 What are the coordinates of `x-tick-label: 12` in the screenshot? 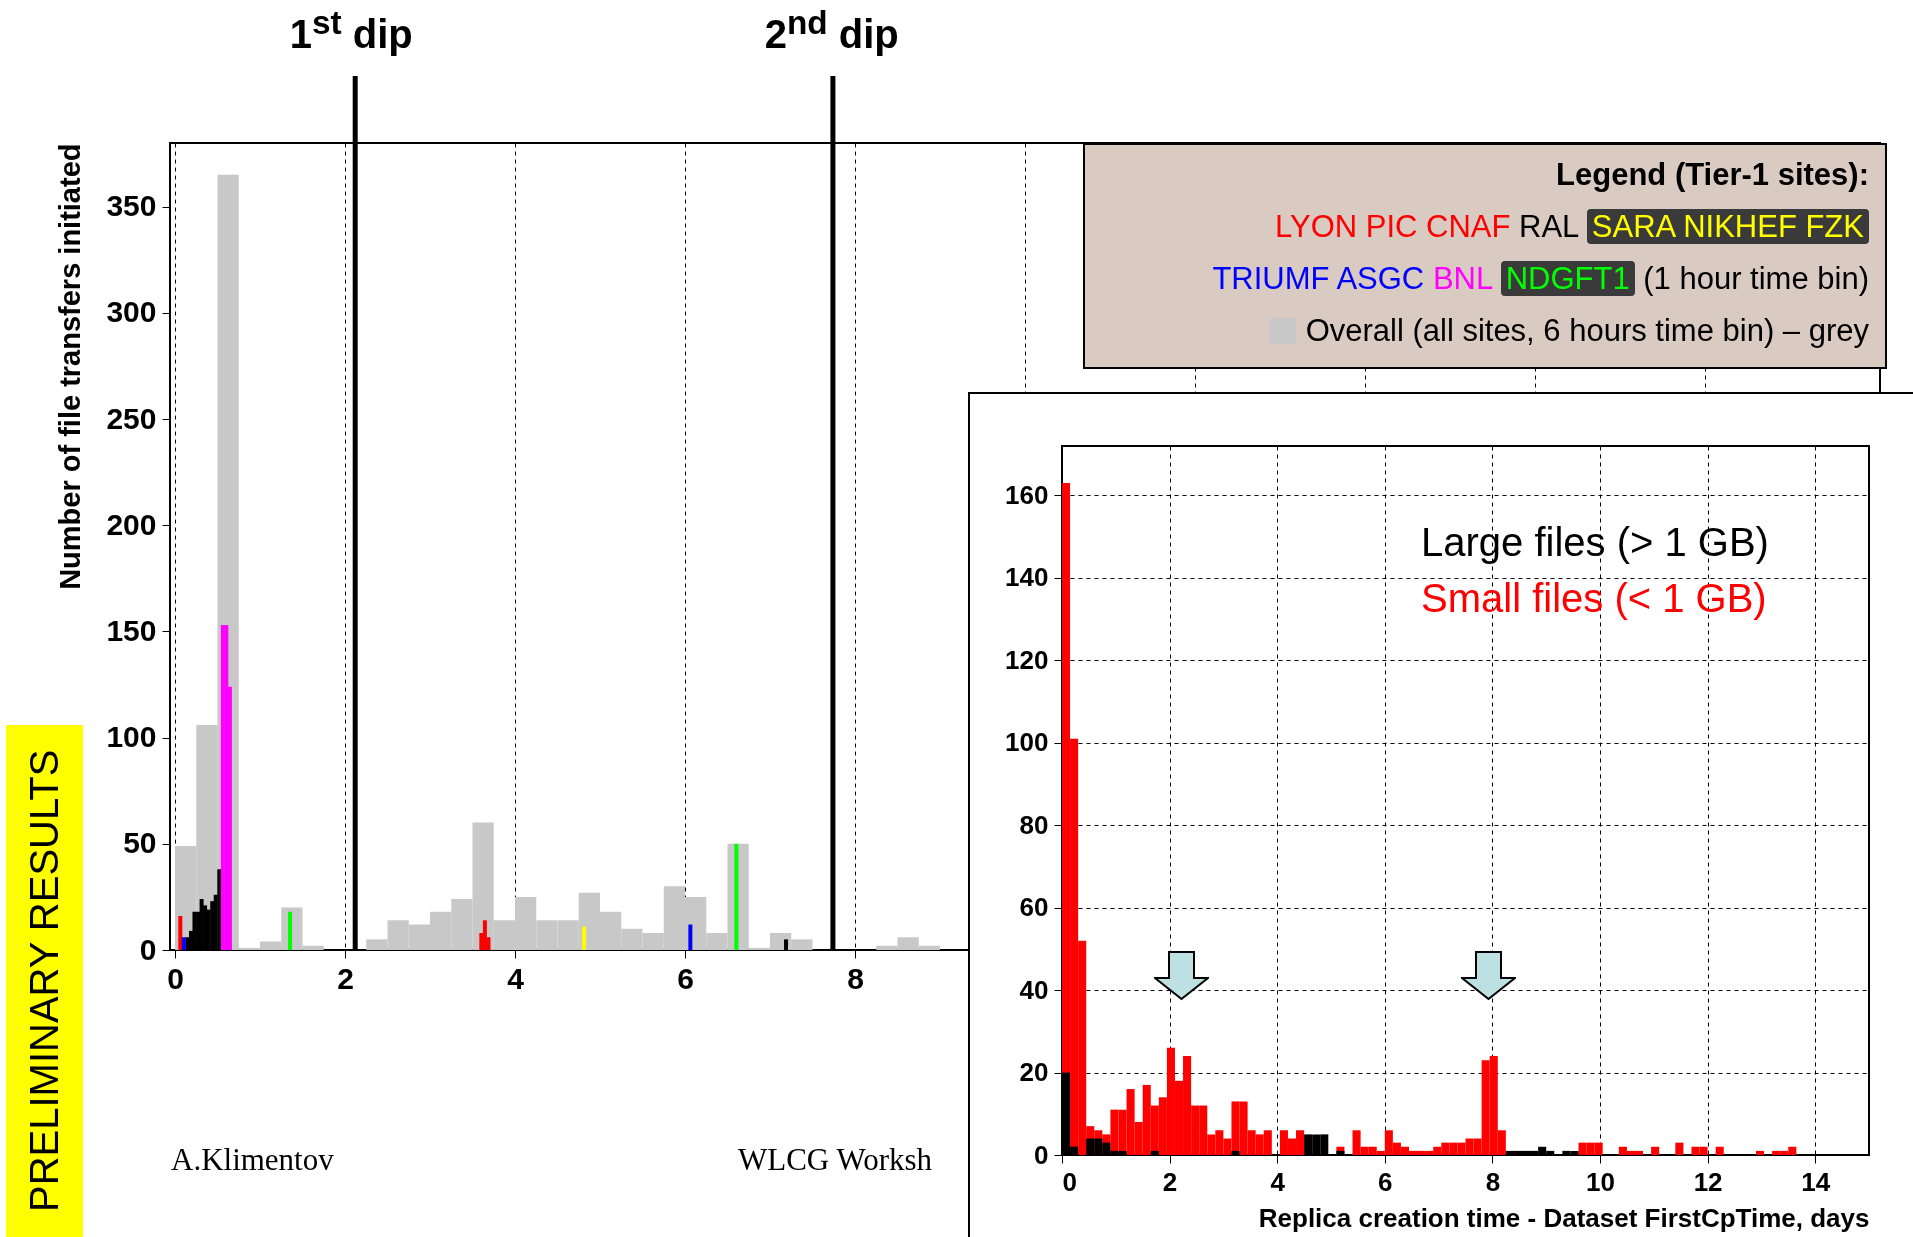 It's located at (1708, 1181).